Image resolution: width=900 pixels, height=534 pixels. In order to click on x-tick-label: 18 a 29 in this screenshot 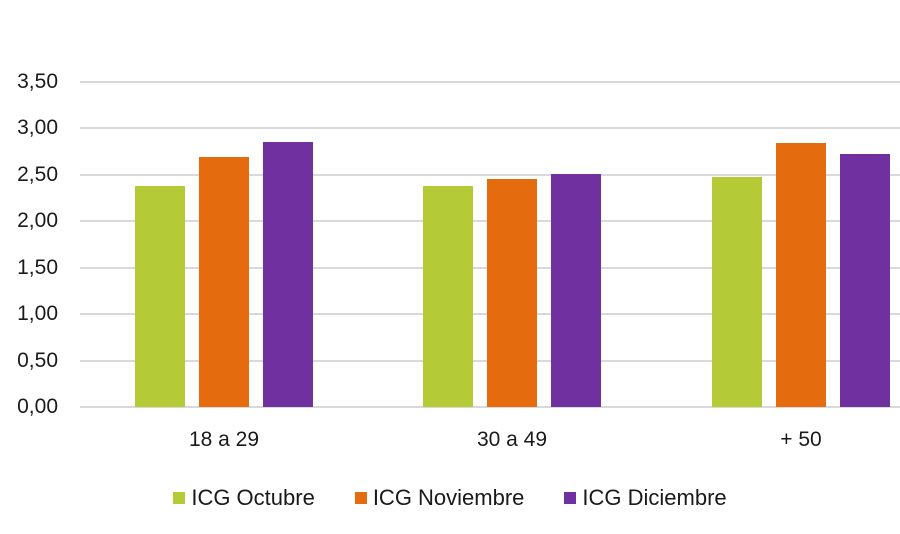, I will do `click(224, 439)`.